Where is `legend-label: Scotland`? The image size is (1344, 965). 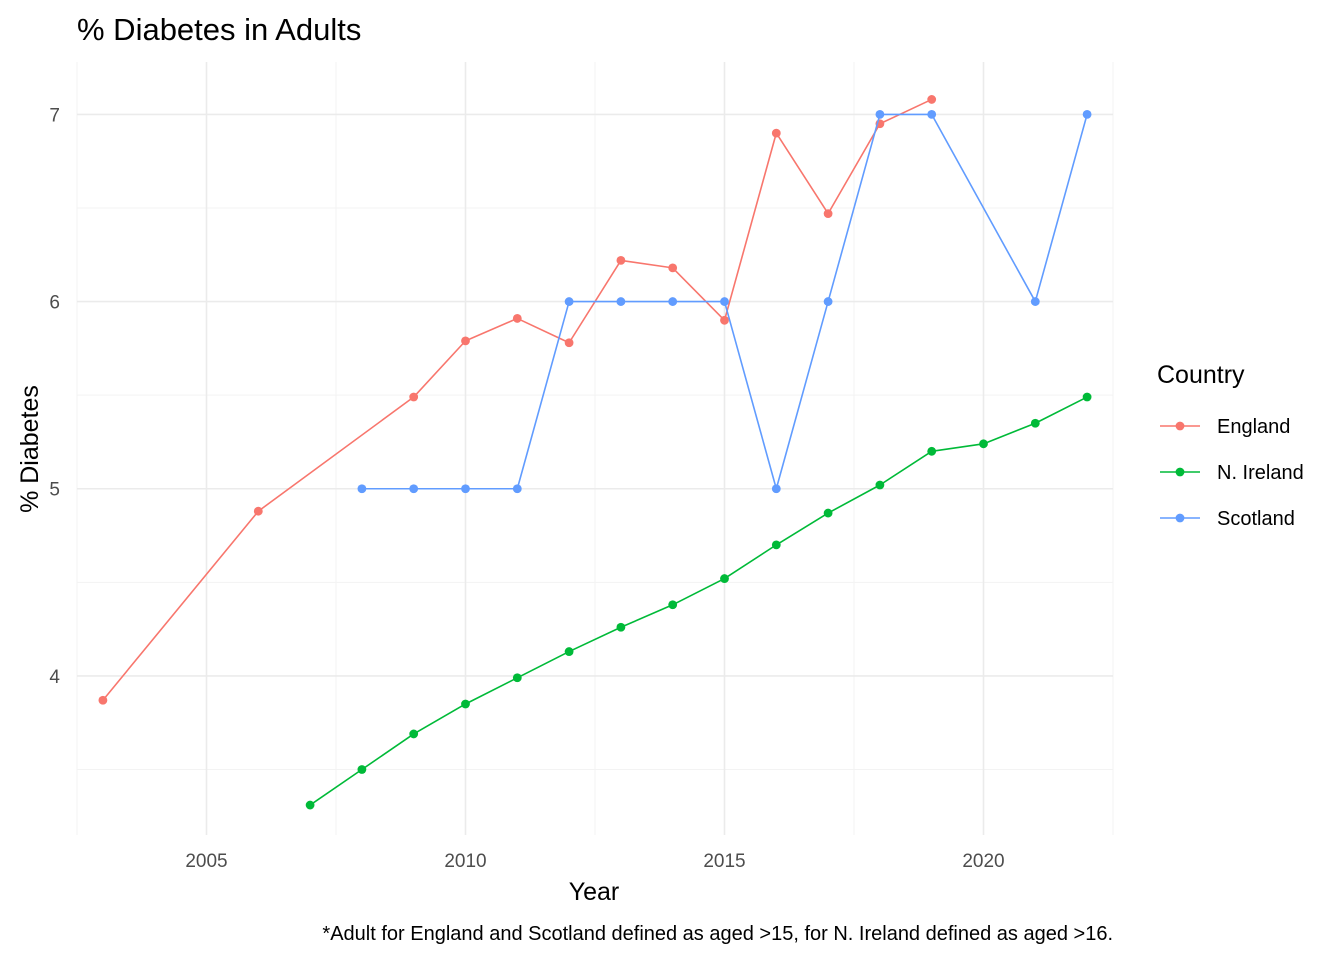
legend-label: Scotland is located at coordinates (1256, 519).